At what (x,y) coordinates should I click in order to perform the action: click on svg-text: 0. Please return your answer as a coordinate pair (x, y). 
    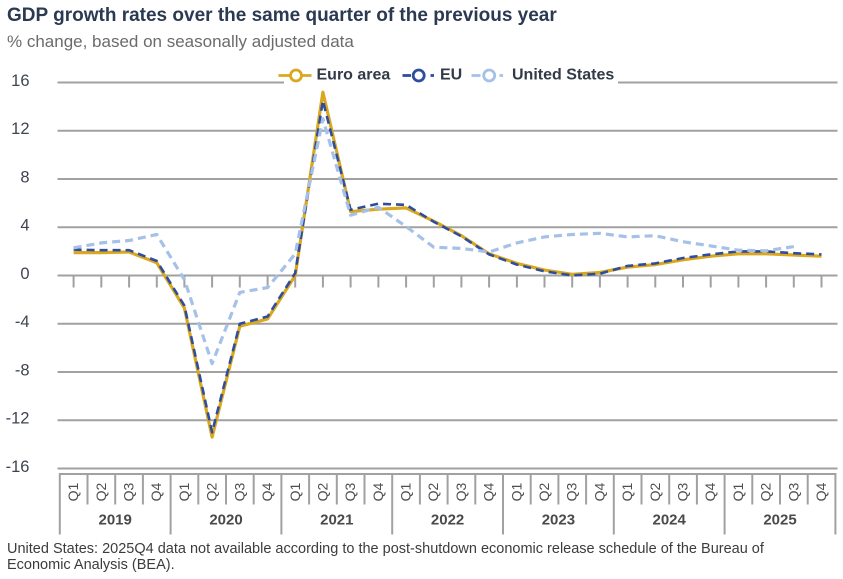
    Looking at the image, I should click on (24, 274).